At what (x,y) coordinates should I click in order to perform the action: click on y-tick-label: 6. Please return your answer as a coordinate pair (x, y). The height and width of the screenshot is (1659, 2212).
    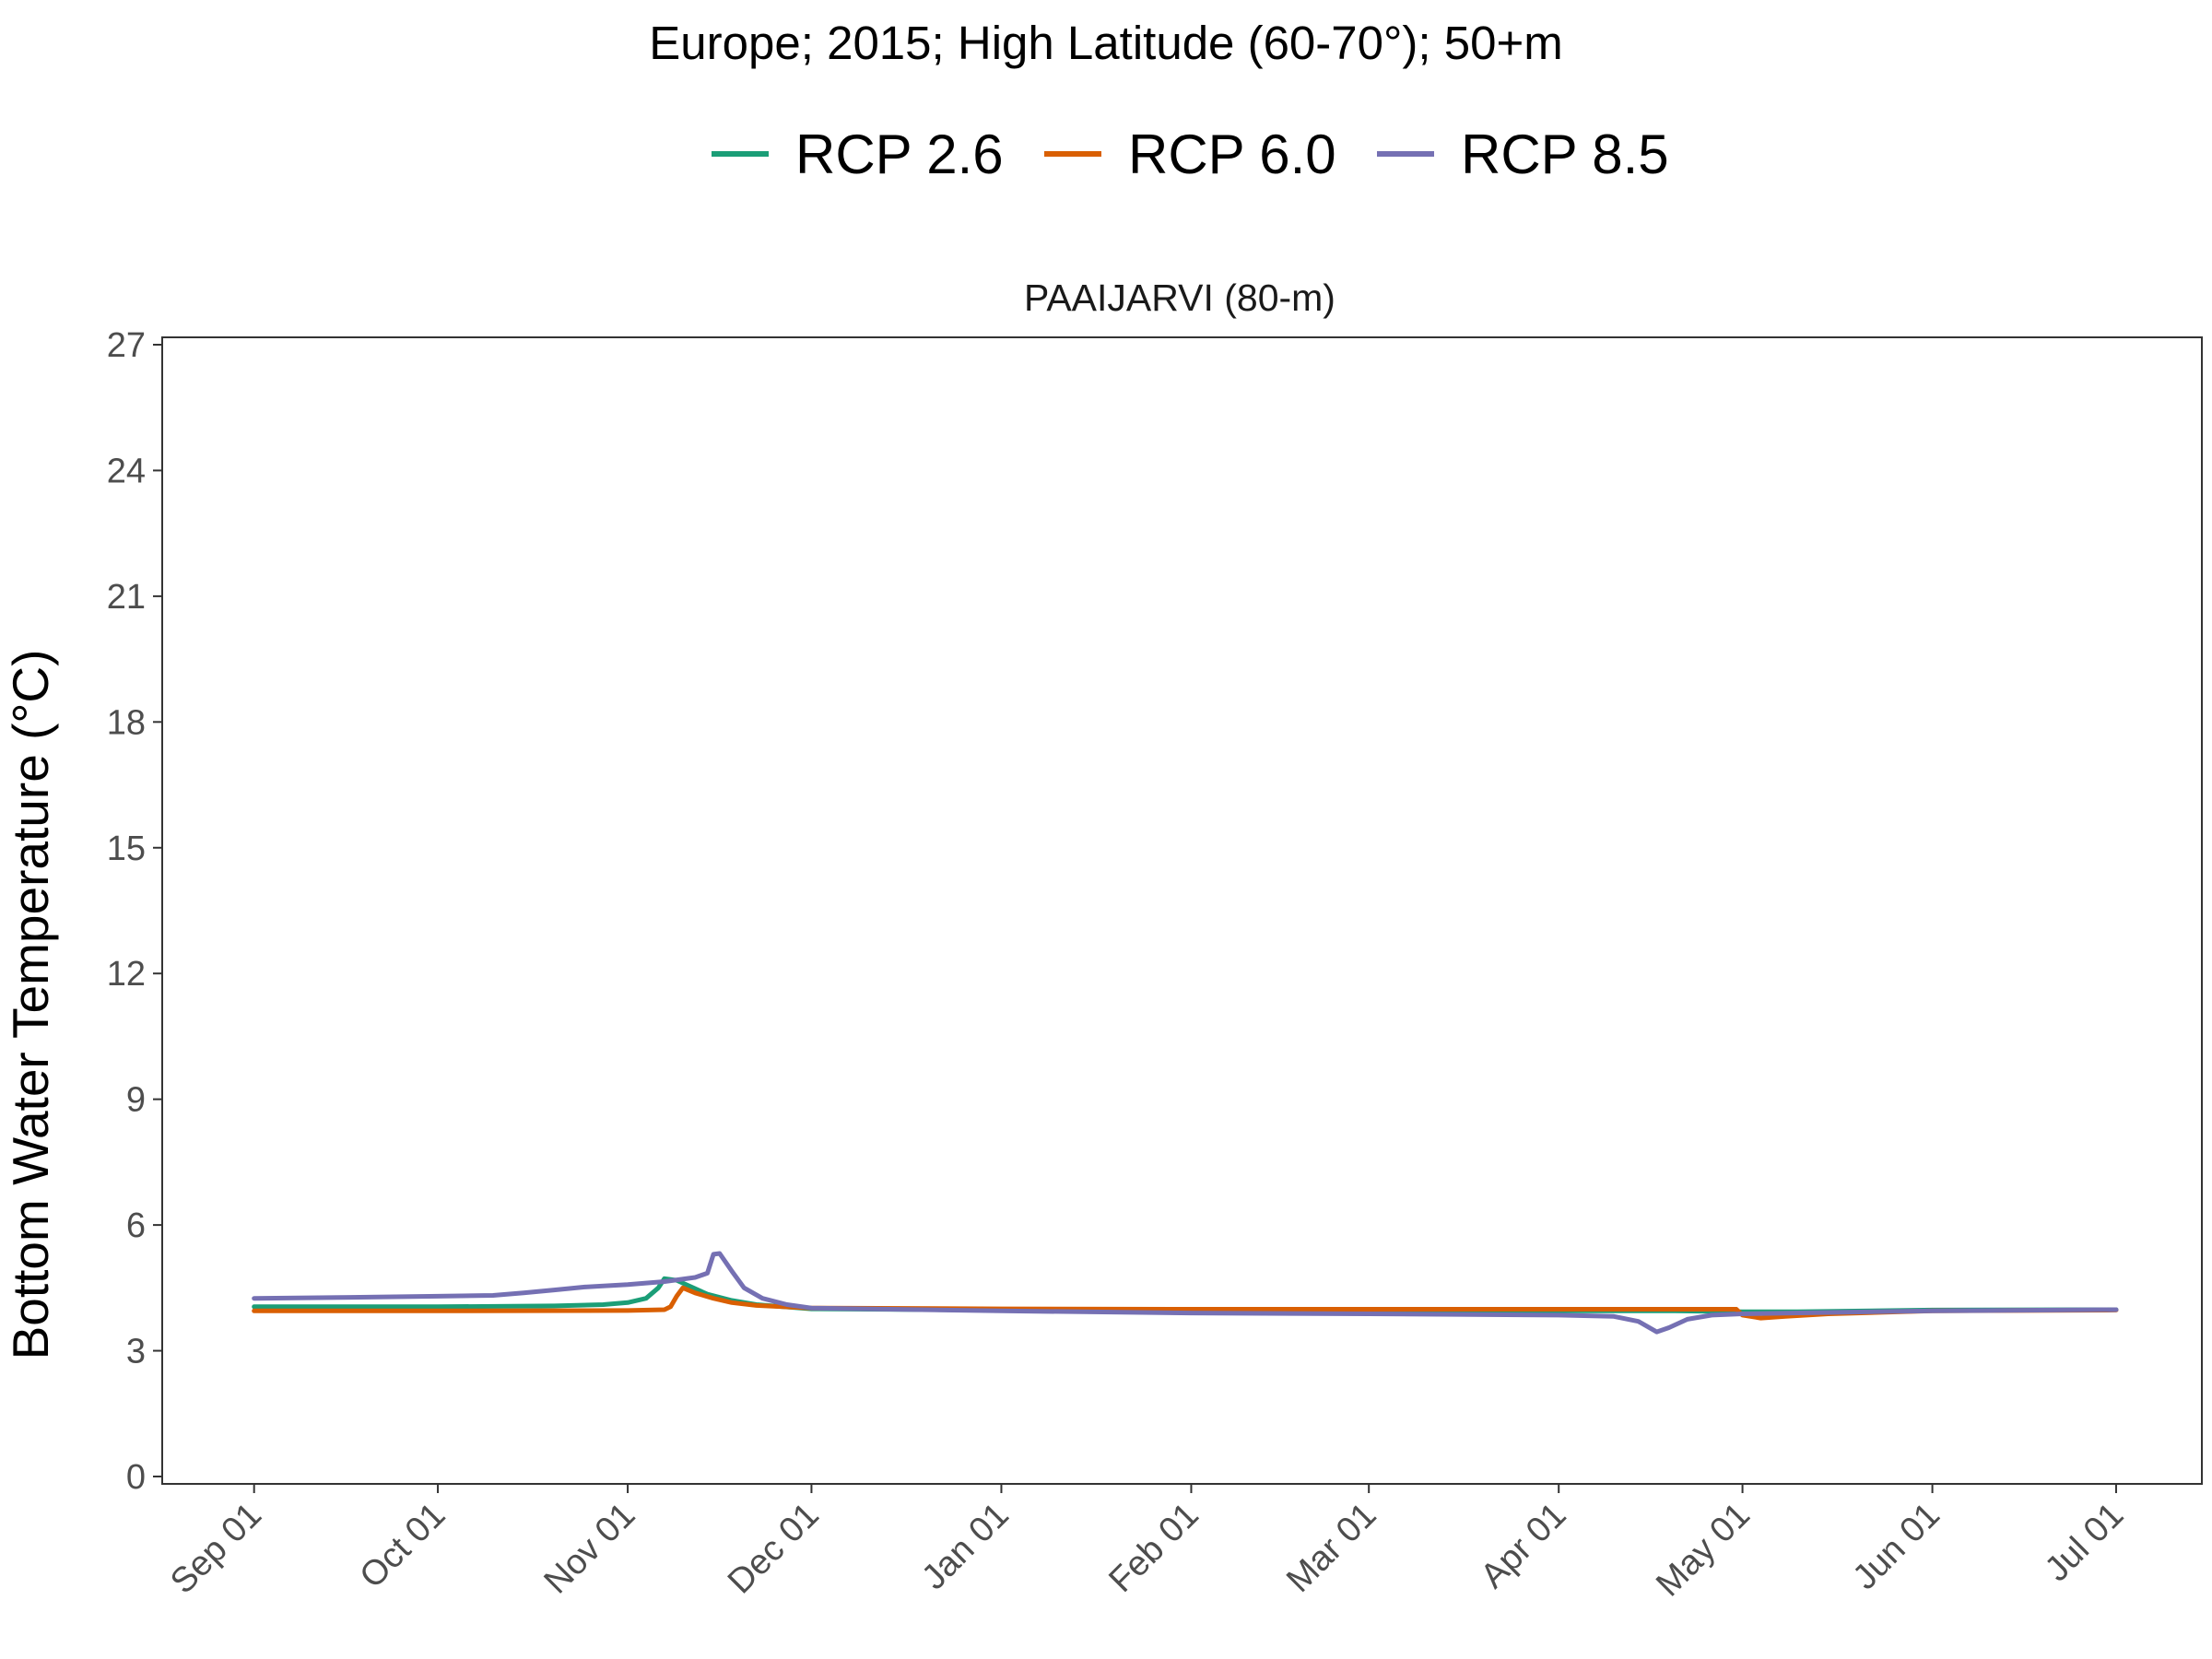
    Looking at the image, I should click on (136, 1225).